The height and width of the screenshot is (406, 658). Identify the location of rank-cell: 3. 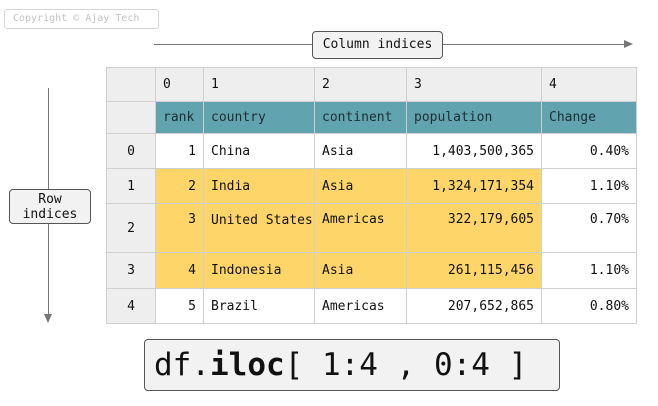
(179, 228).